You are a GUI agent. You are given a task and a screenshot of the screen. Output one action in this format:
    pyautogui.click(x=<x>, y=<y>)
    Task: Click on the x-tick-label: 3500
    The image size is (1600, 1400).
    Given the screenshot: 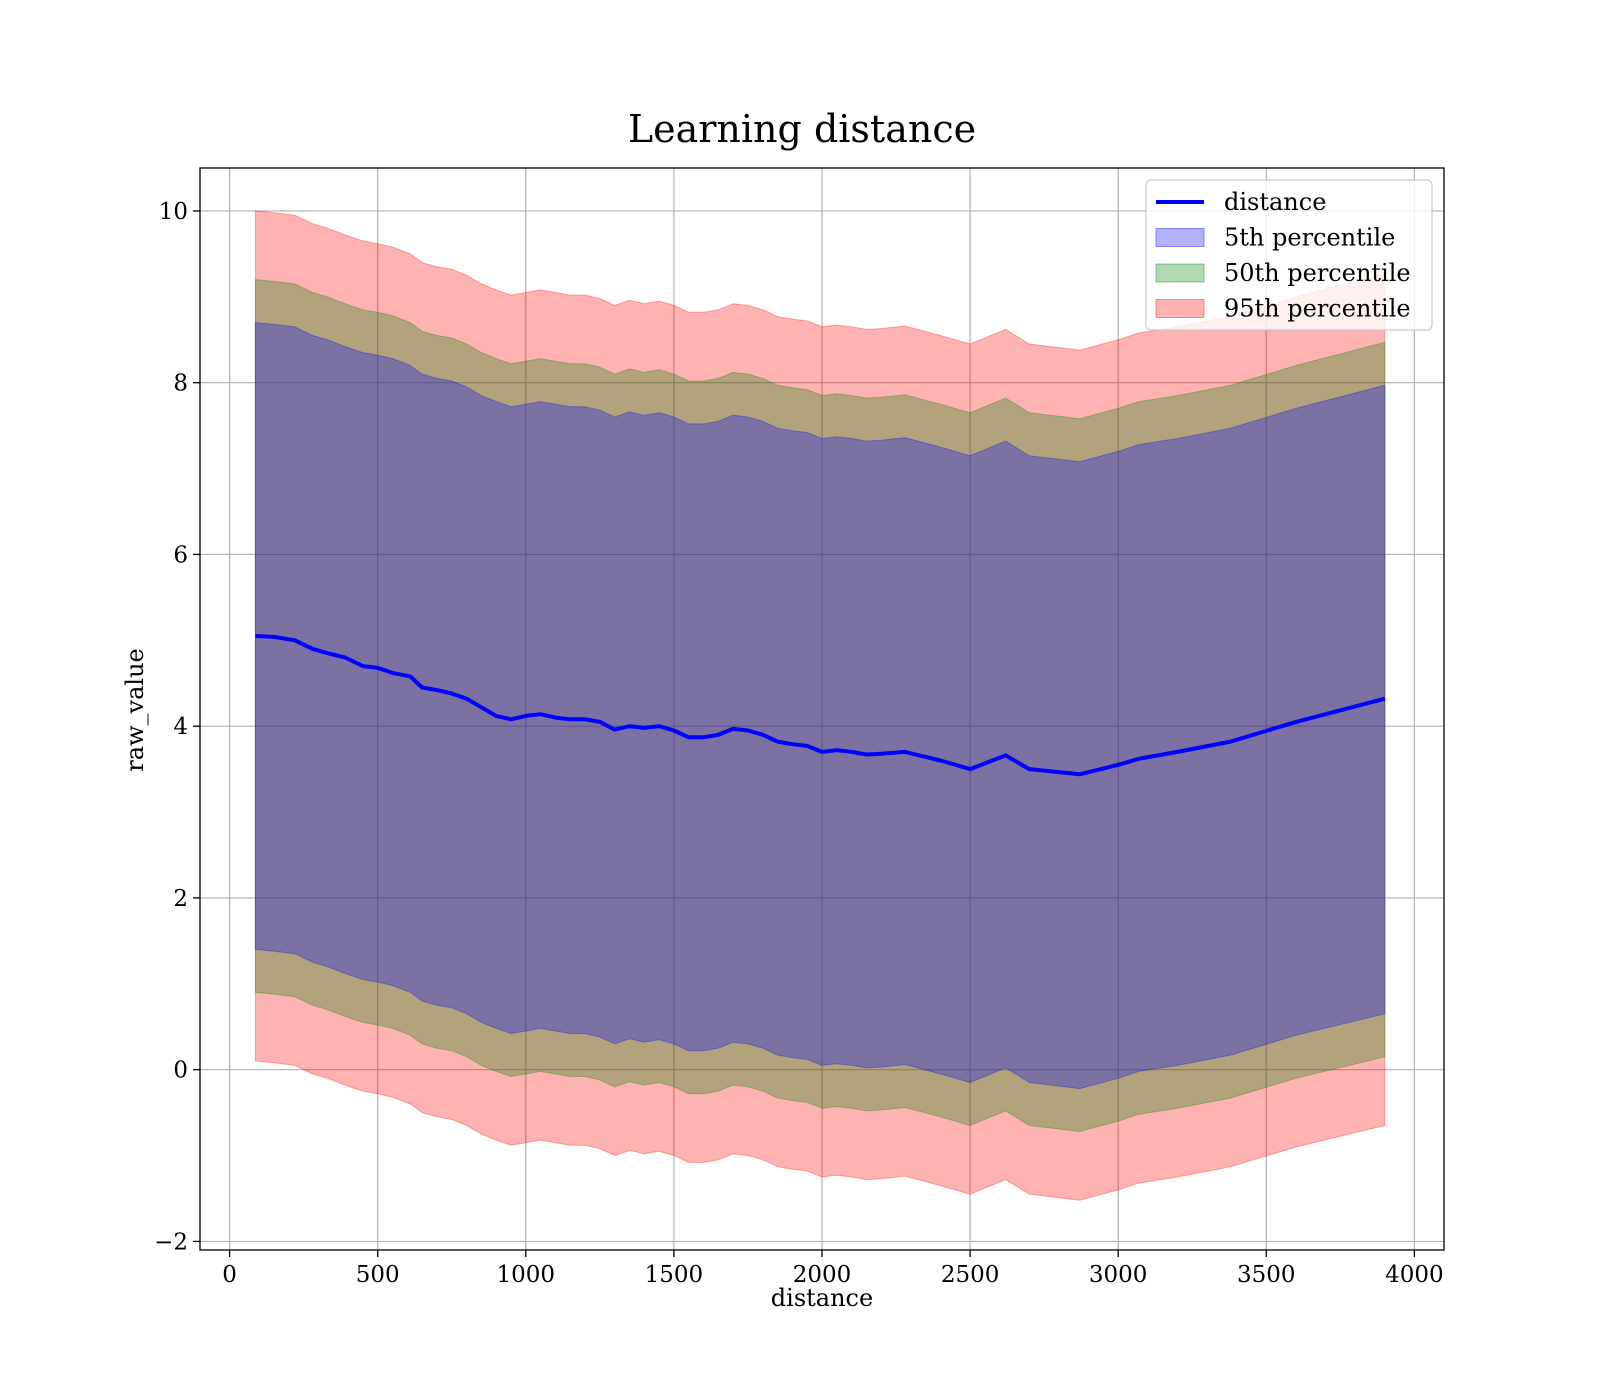 What is the action you would take?
    pyautogui.click(x=1266, y=1275)
    